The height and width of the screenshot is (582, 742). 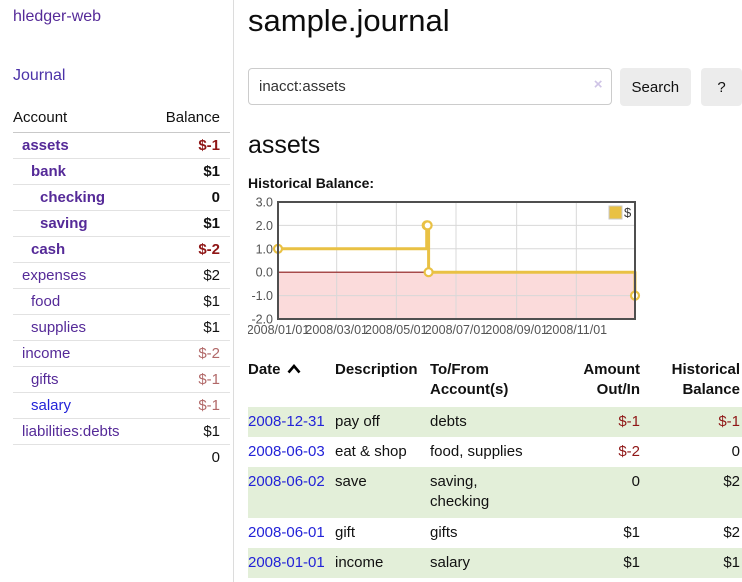 What do you see at coordinates (489, 421) in the screenshot?
I see `transaction-accounts: debts` at bounding box center [489, 421].